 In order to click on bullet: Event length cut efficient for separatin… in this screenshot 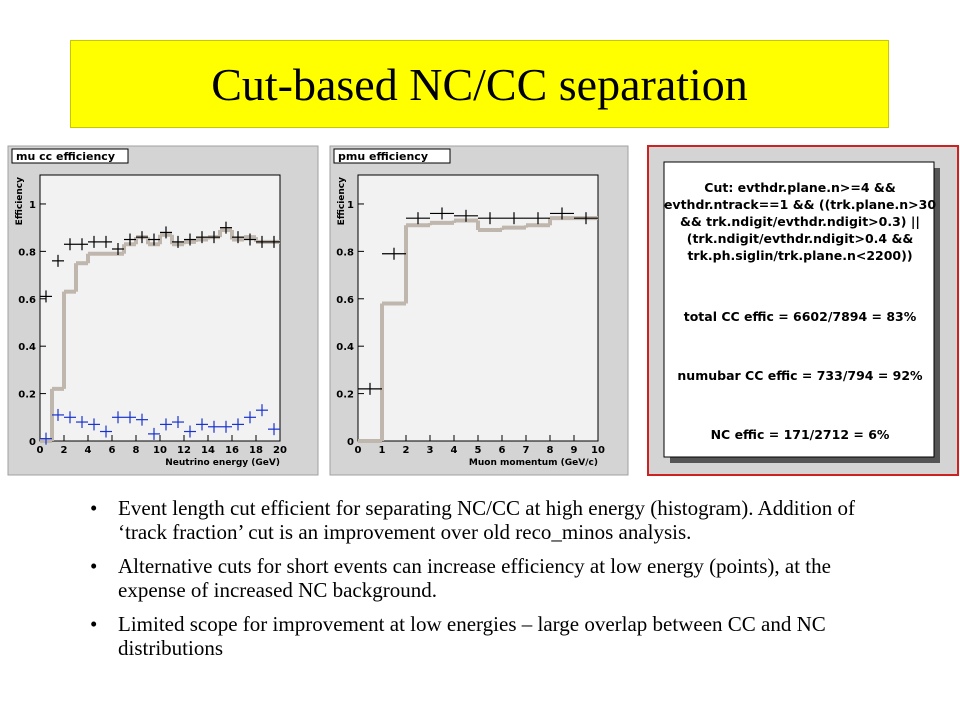, I will do `click(490, 520)`.